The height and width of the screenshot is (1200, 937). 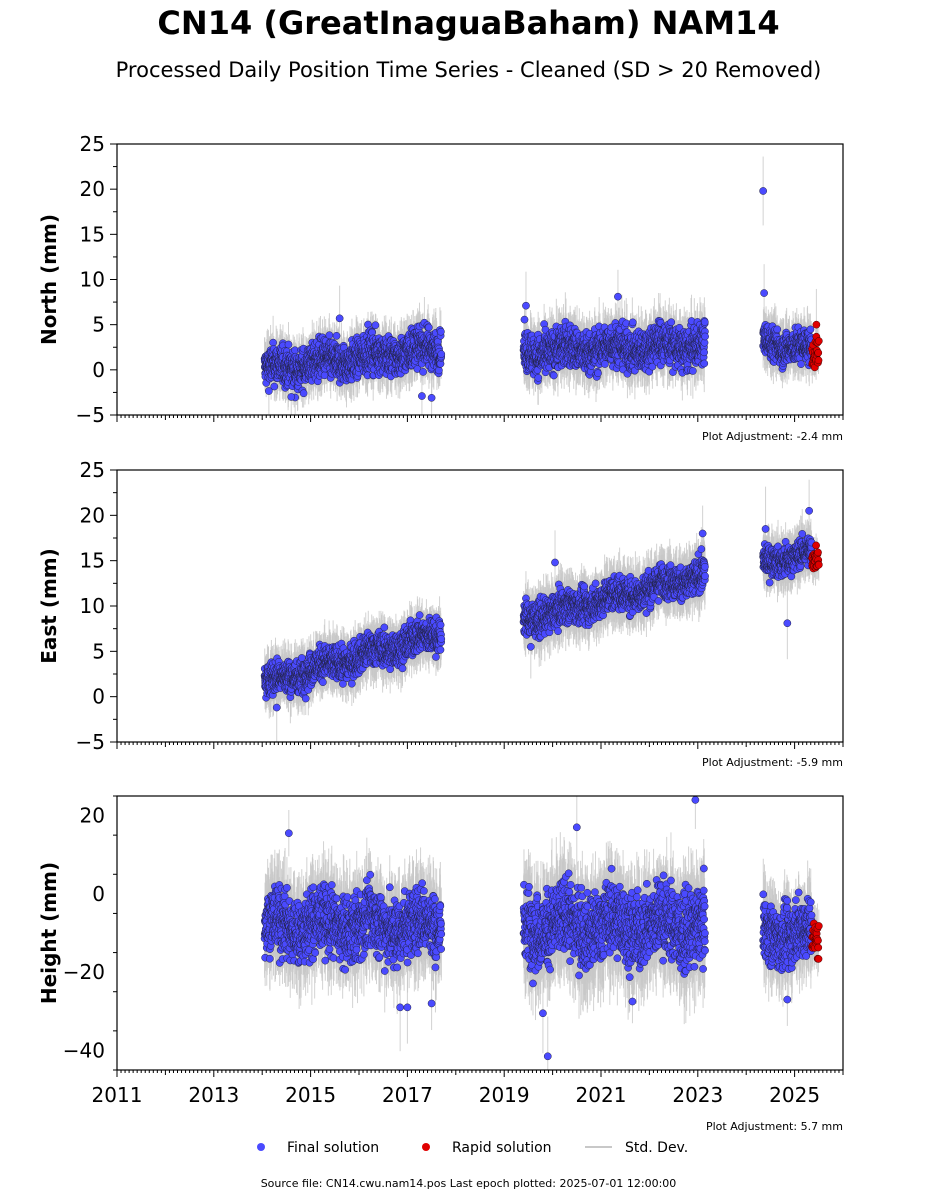 What do you see at coordinates (541, 285) in the screenshot?
I see `plot-area` at bounding box center [541, 285].